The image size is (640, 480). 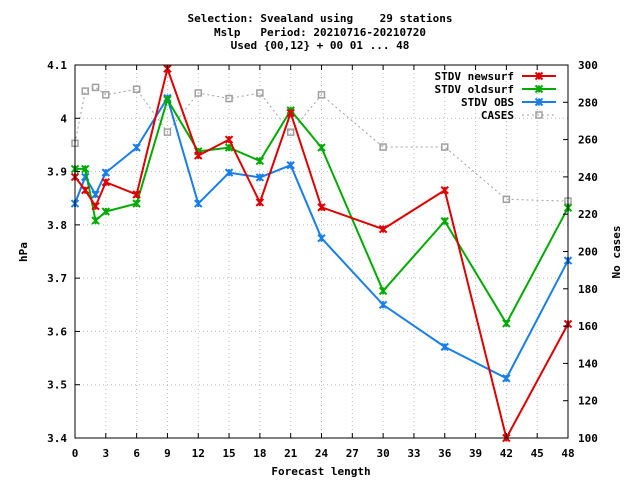 I want to click on x-tick-label: 33, so click(x=413, y=453).